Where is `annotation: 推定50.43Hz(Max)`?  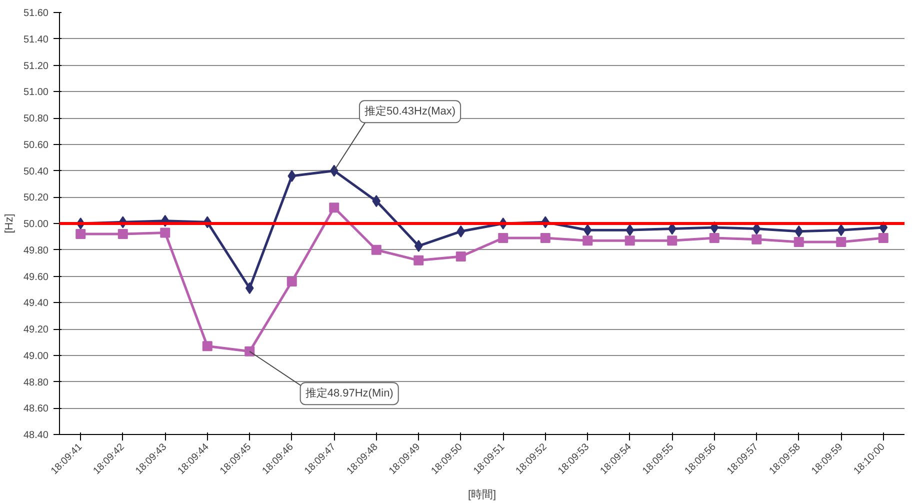 annotation: 推定50.43Hz(Max) is located at coordinates (410, 111).